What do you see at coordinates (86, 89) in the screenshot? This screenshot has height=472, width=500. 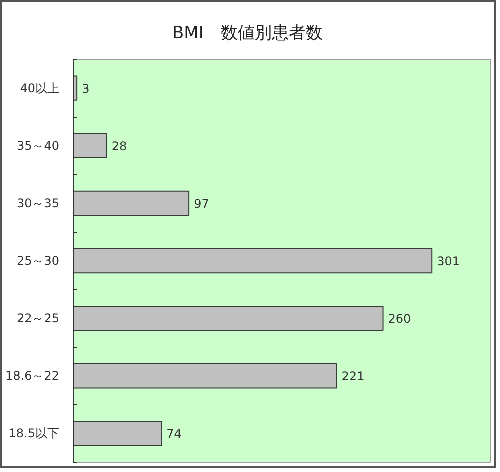 I see `data-label: 3` at bounding box center [86, 89].